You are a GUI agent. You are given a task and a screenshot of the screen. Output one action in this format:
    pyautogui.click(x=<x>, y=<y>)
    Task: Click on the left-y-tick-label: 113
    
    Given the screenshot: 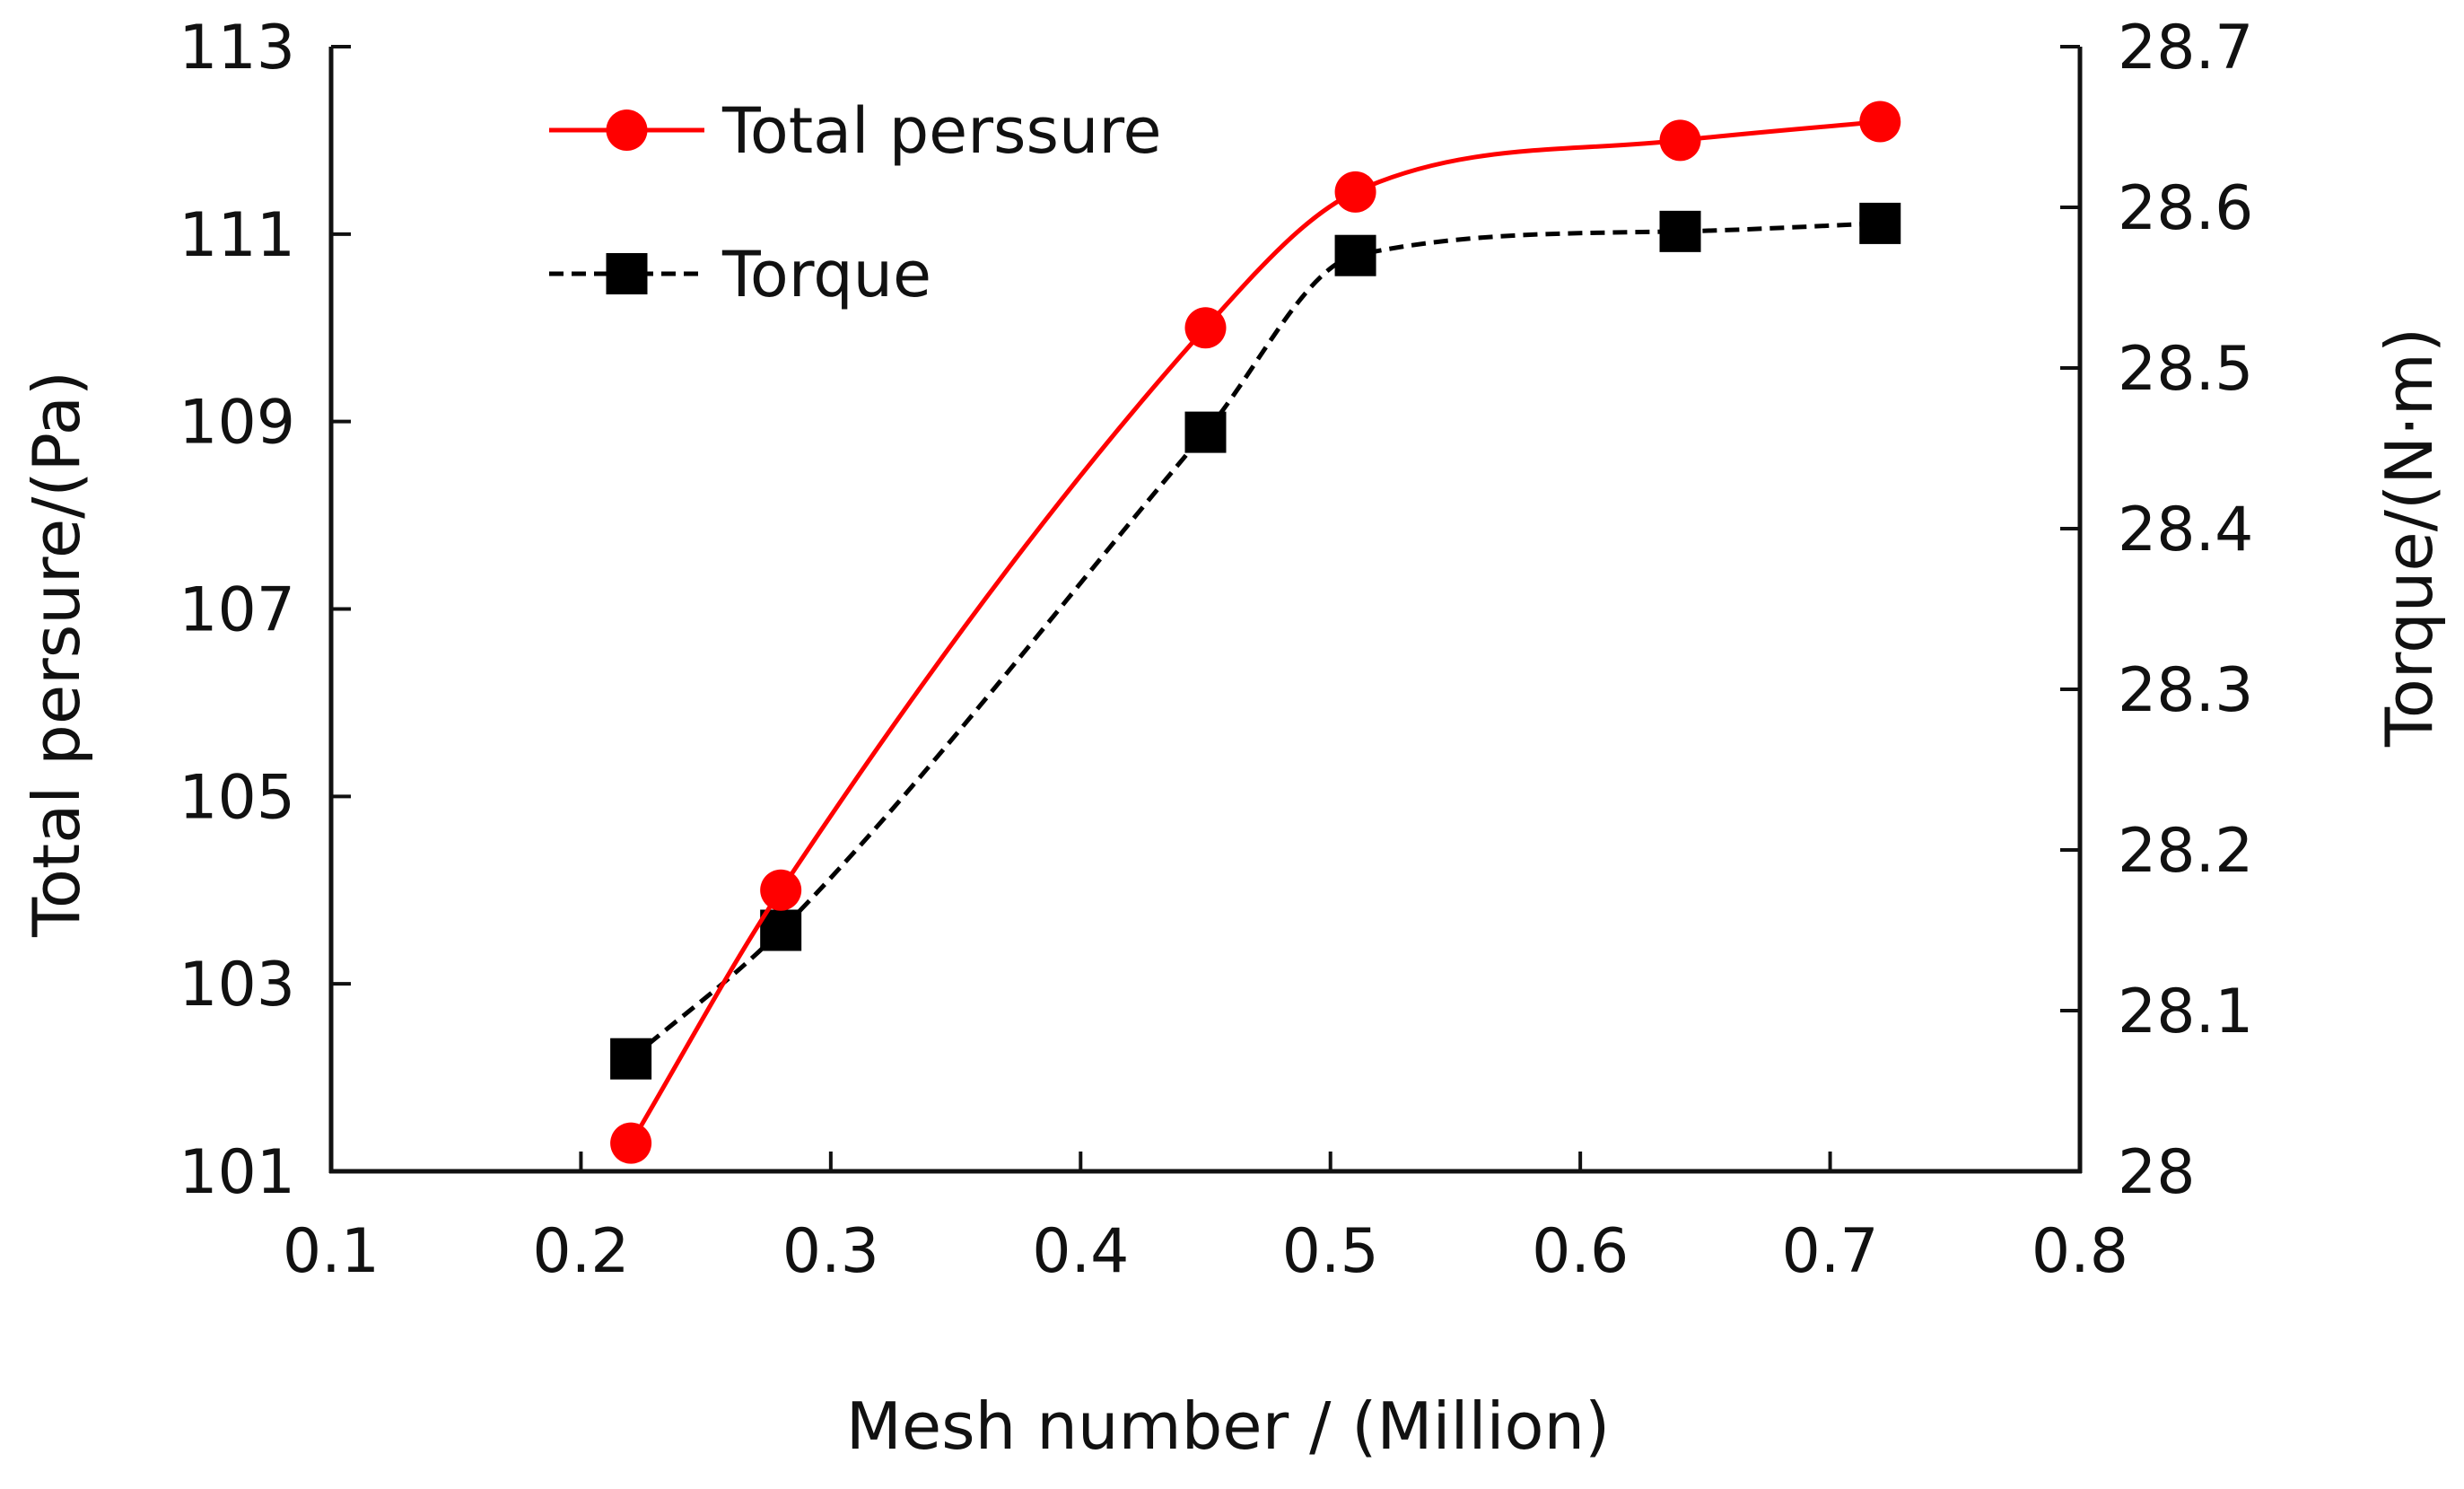 What is the action you would take?
    pyautogui.click(x=237, y=48)
    